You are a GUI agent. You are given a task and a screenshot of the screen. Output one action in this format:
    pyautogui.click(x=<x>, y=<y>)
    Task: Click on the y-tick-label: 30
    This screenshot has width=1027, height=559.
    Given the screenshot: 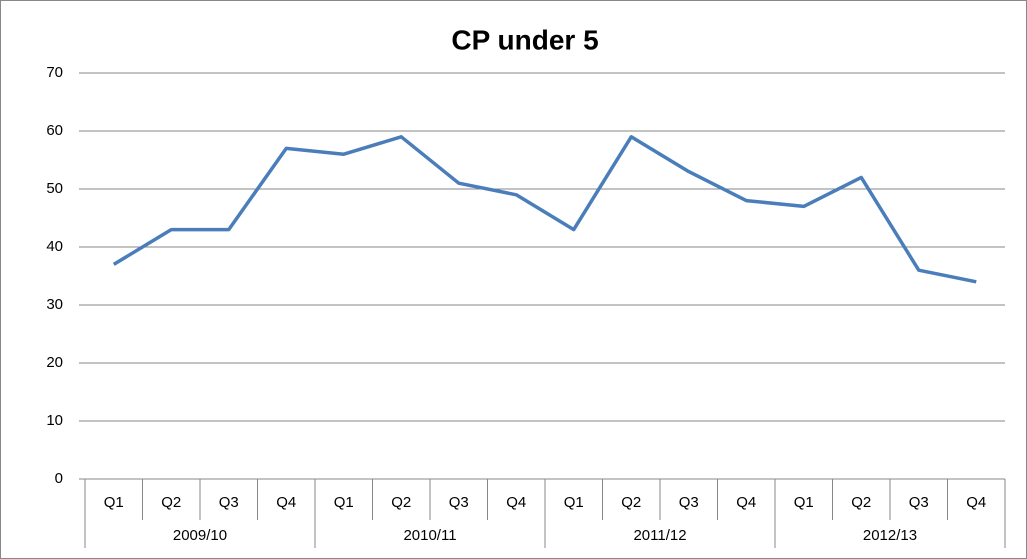 What is the action you would take?
    pyautogui.click(x=54, y=304)
    